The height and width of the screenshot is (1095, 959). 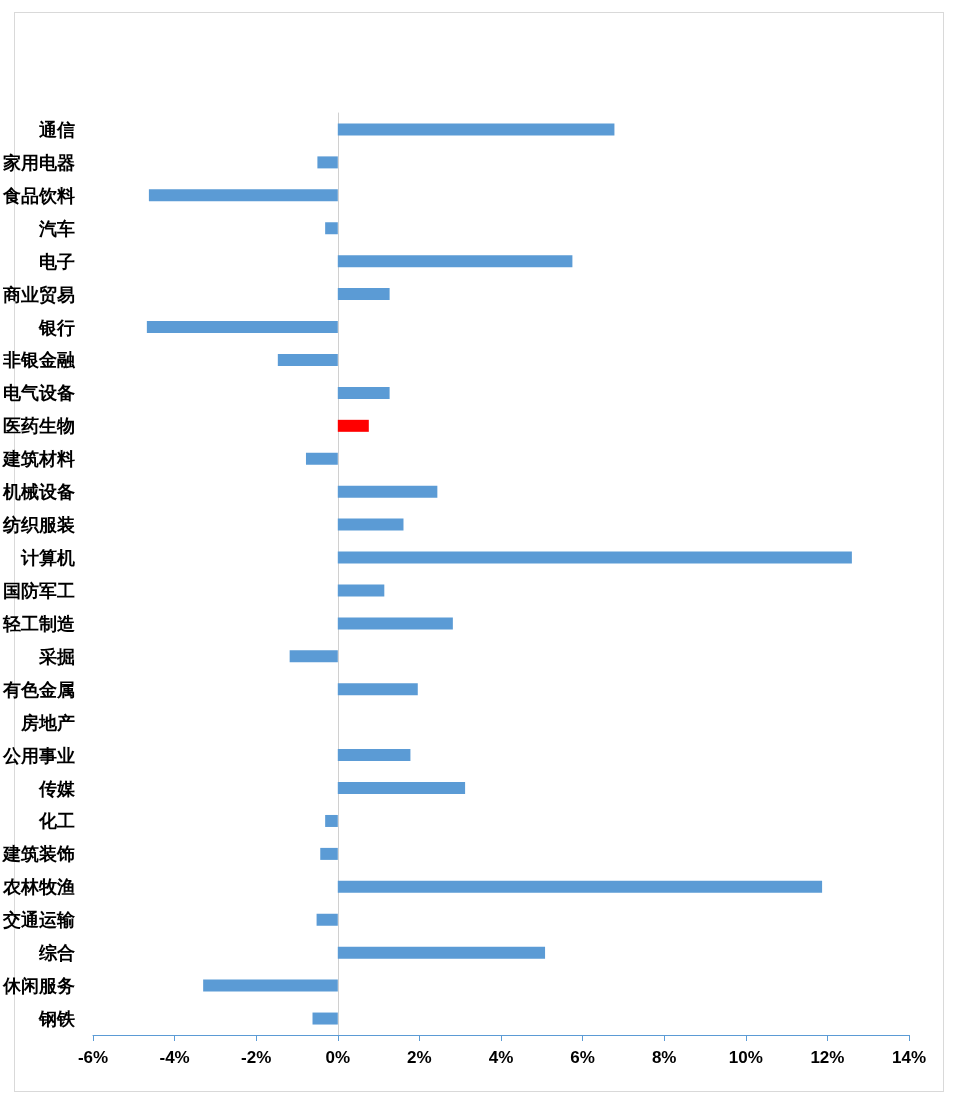 What do you see at coordinates (38, 492) in the screenshot?
I see `y-tick-label: 机械设备` at bounding box center [38, 492].